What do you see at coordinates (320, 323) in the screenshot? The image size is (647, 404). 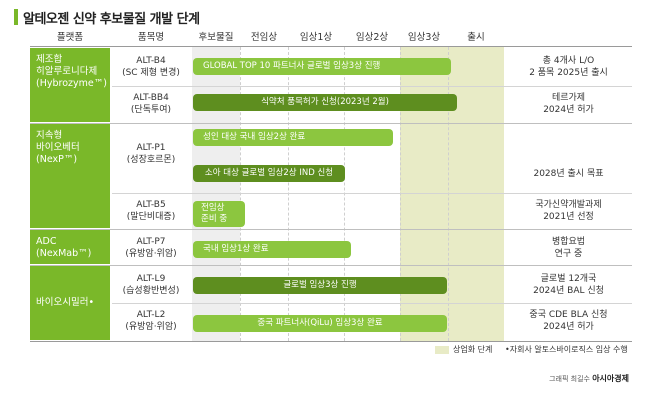 I see `progress-bar-alt-l2: 중국 파트너사(QiLu) 임상3상 완료` at bounding box center [320, 323].